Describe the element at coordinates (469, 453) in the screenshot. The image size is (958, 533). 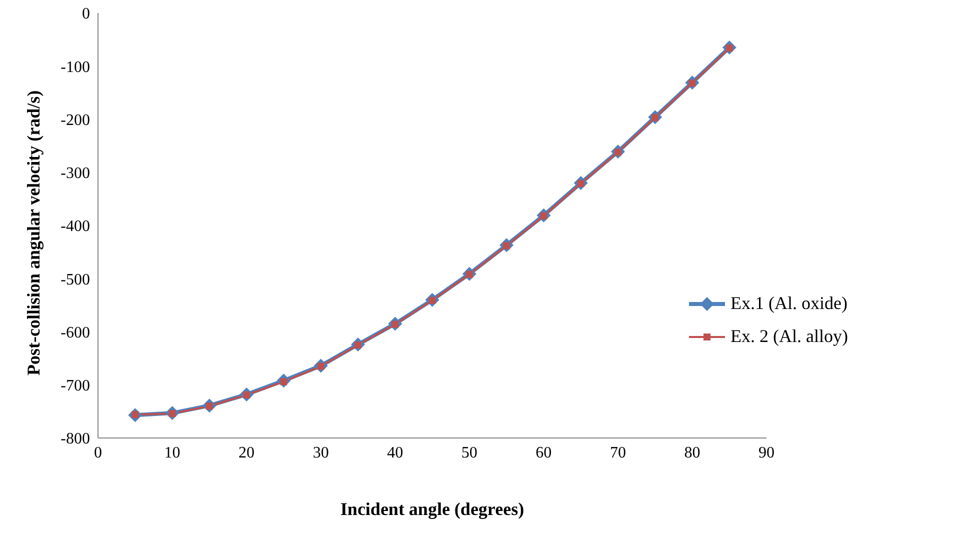
I see `x-tick-label: 50` at that location.